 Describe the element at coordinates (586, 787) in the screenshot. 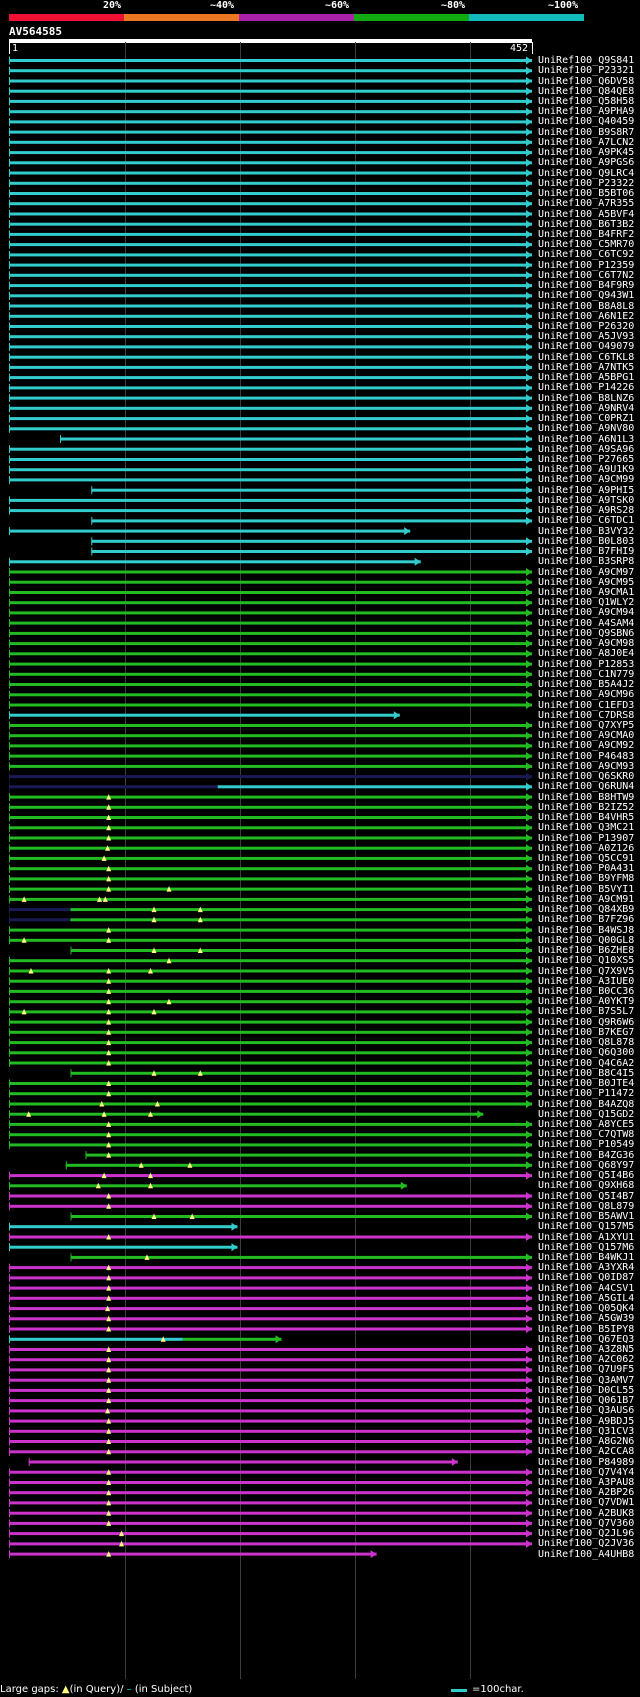

I see `hit-label: UniRef100_Q6RUN4` at that location.